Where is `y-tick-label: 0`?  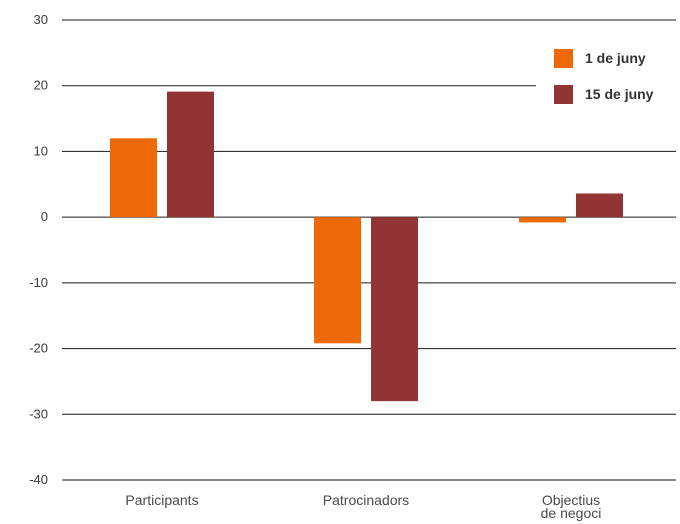 y-tick-label: 0 is located at coordinates (44, 216).